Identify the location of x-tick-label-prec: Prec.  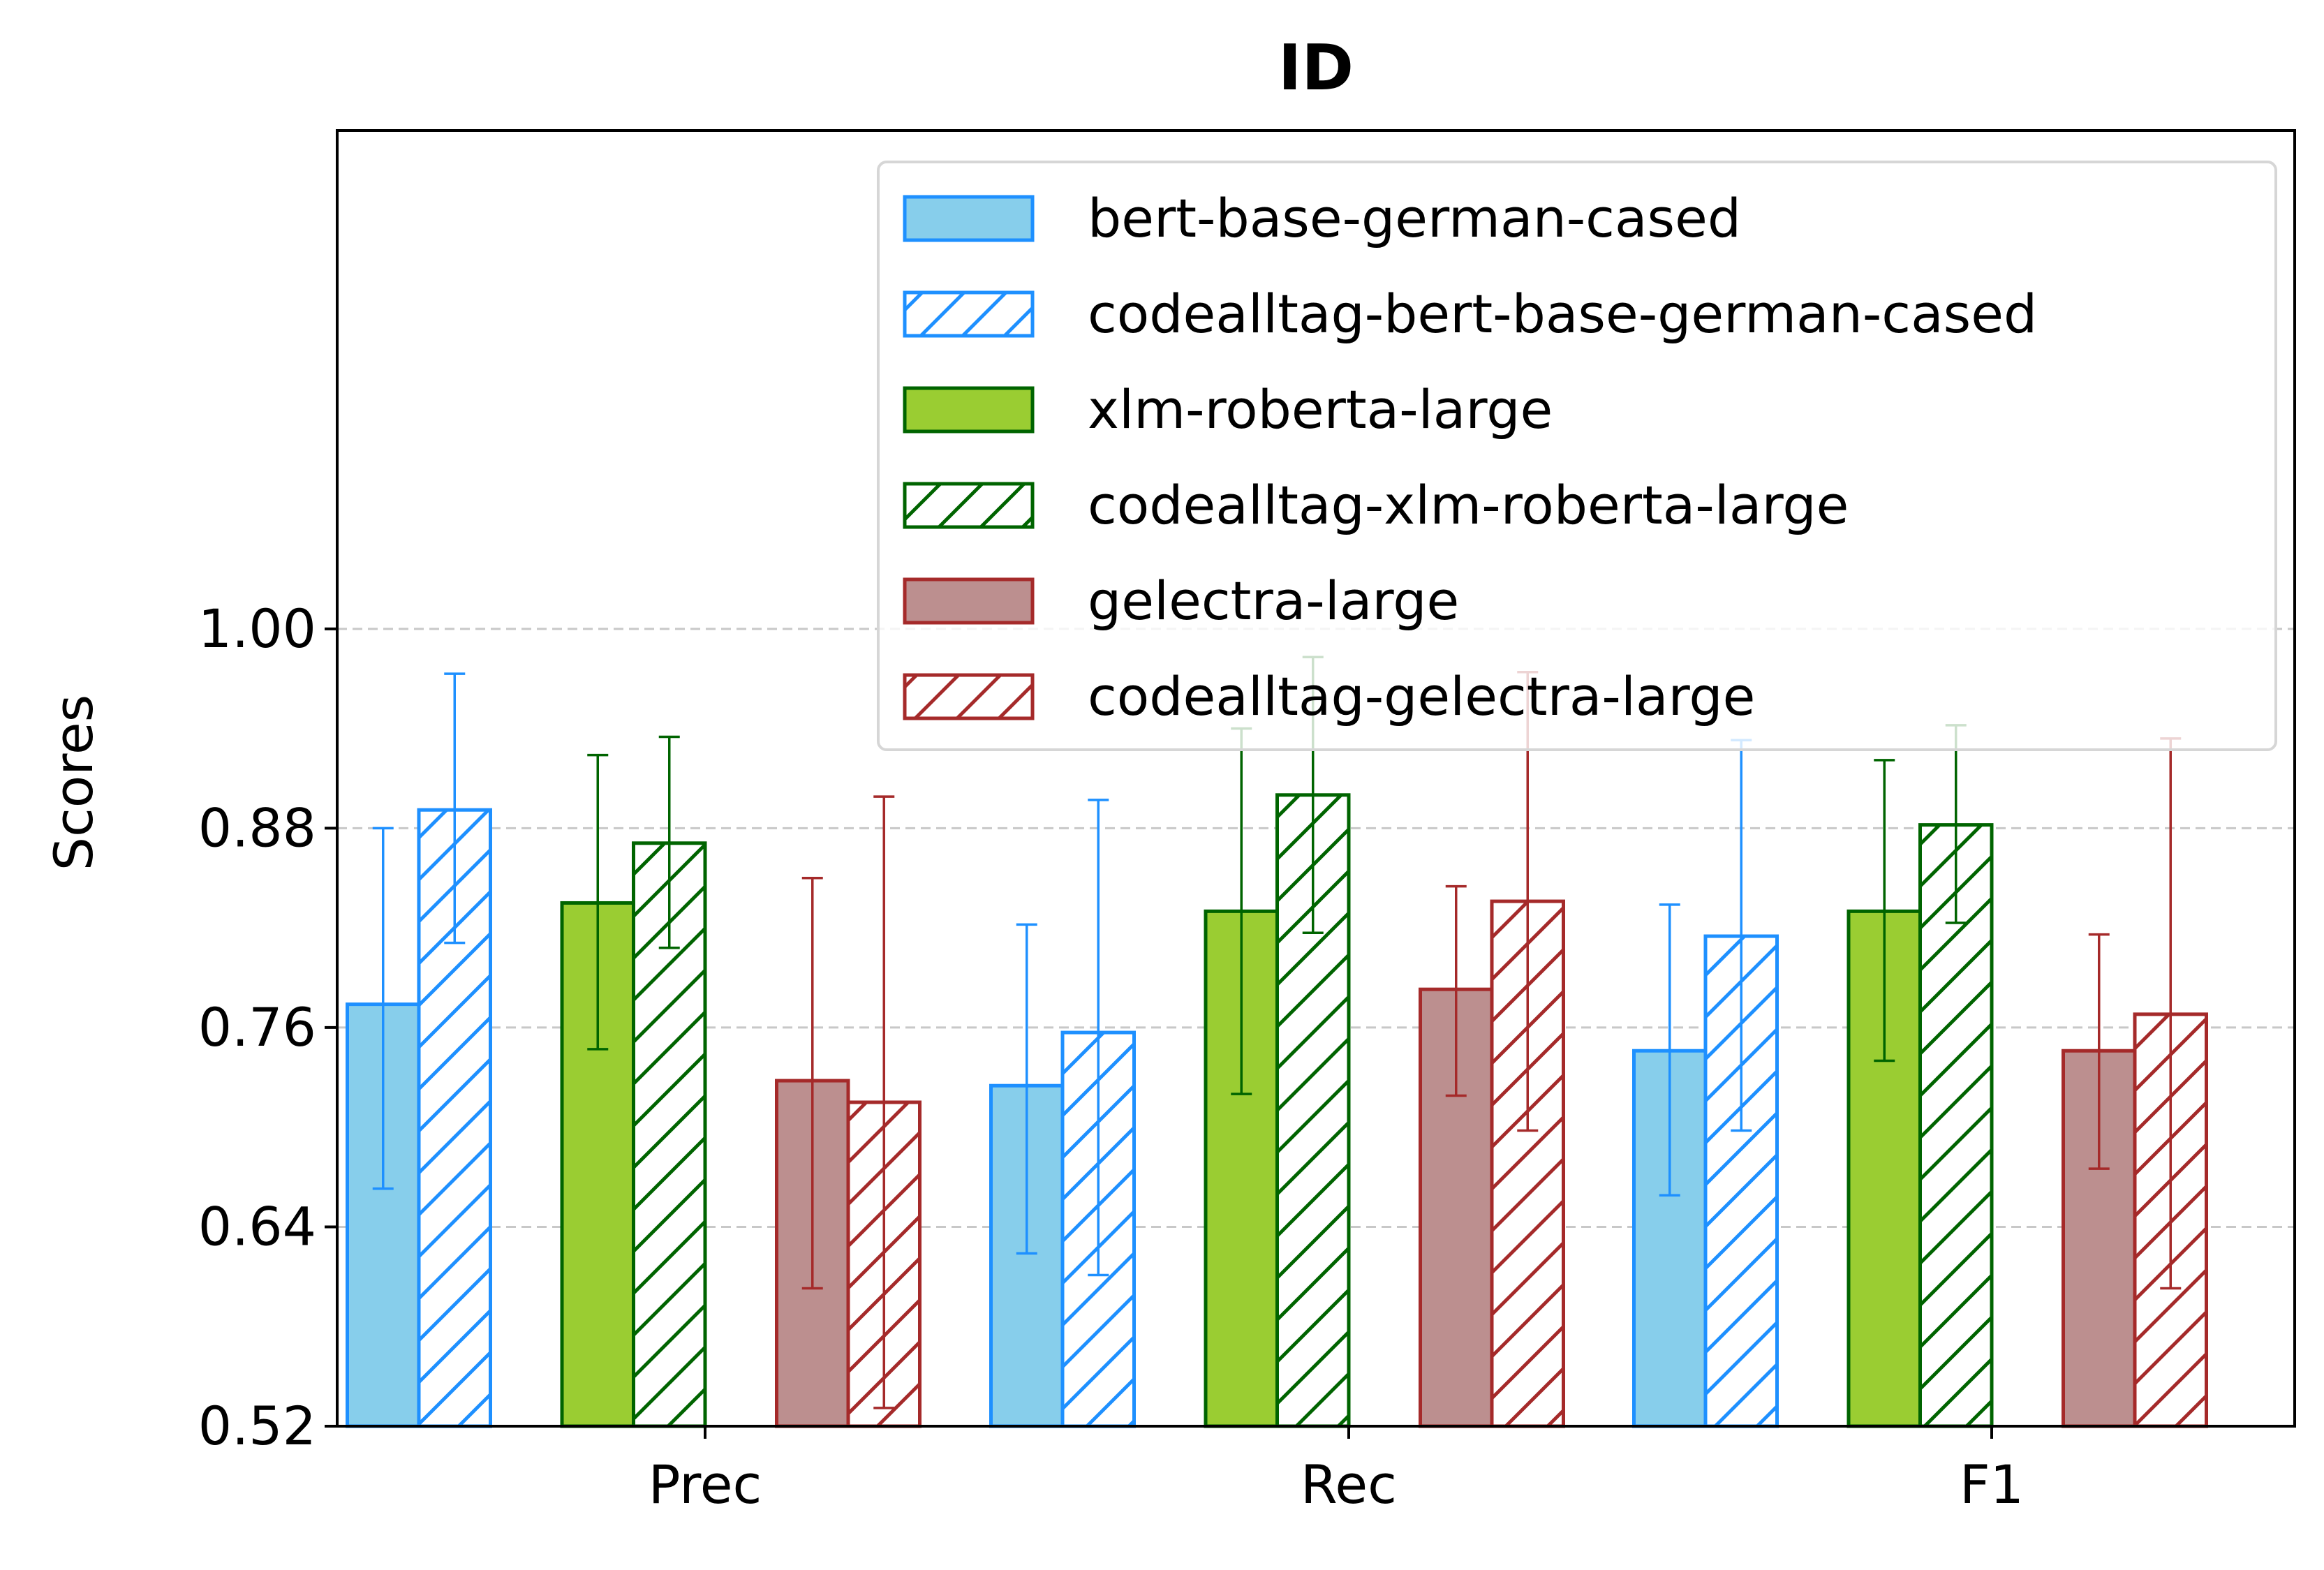
(705, 1484).